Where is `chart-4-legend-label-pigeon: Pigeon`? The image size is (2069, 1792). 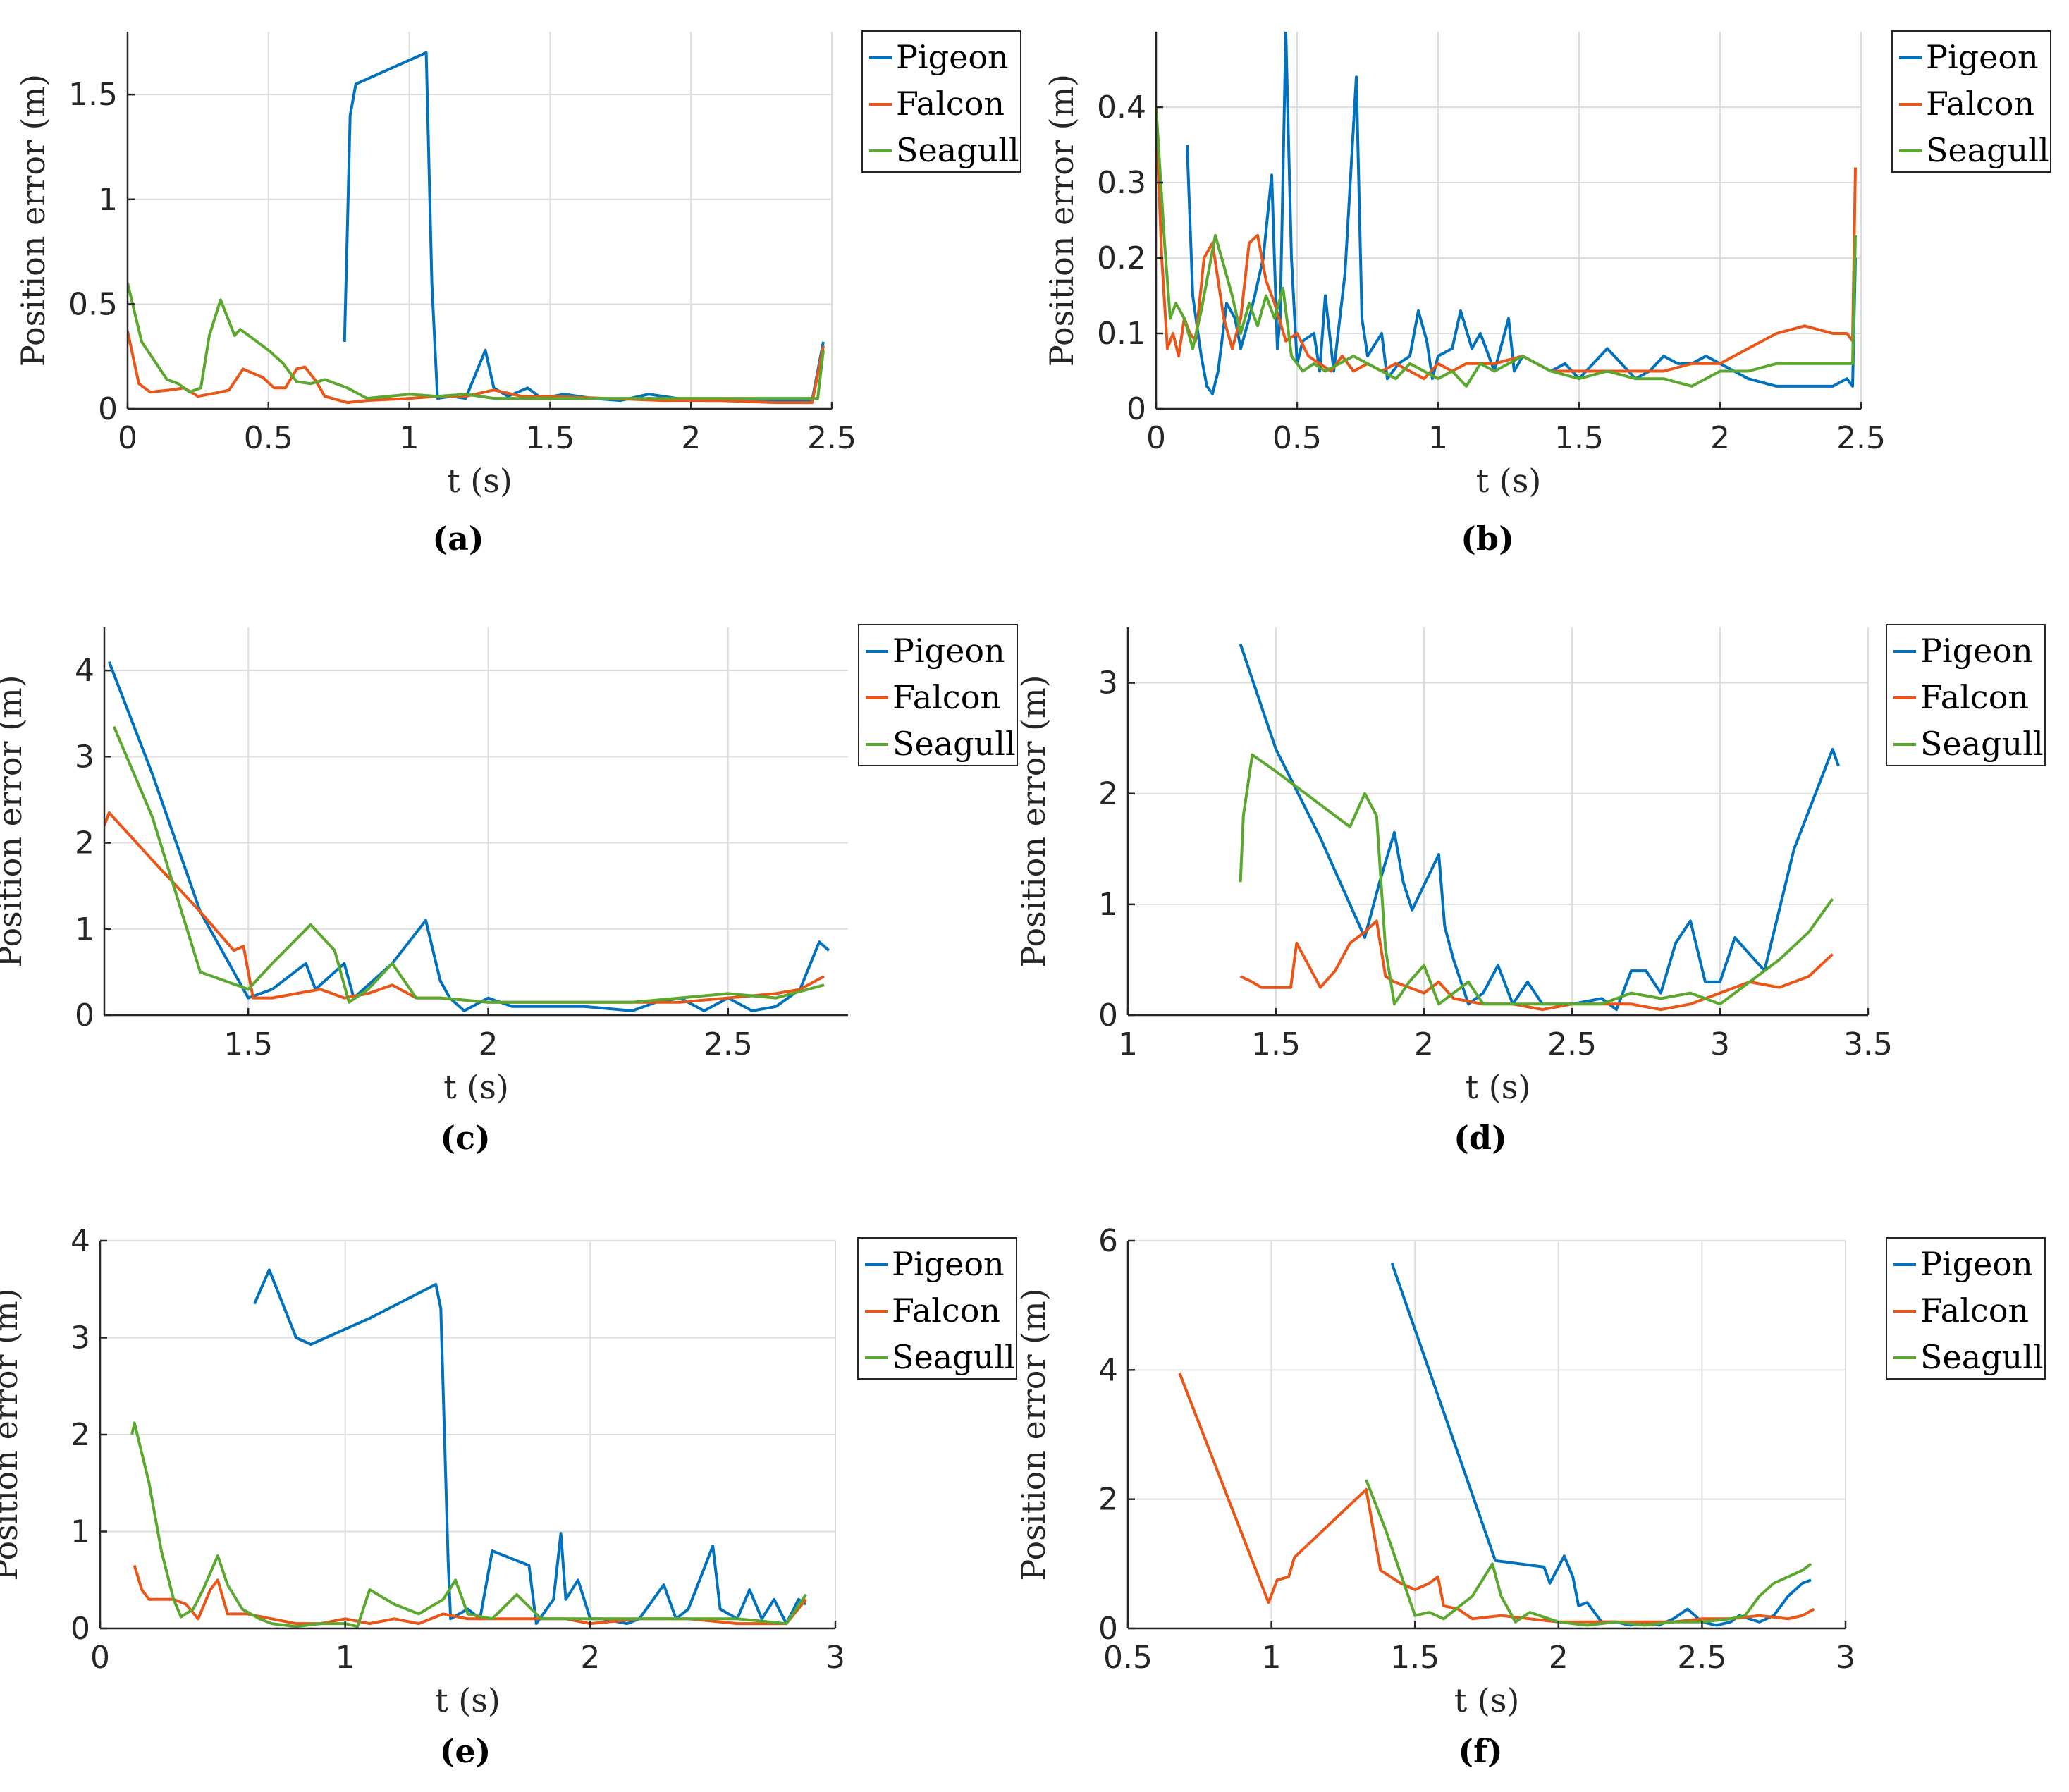 chart-4-legend-label-pigeon: Pigeon is located at coordinates (1976, 651).